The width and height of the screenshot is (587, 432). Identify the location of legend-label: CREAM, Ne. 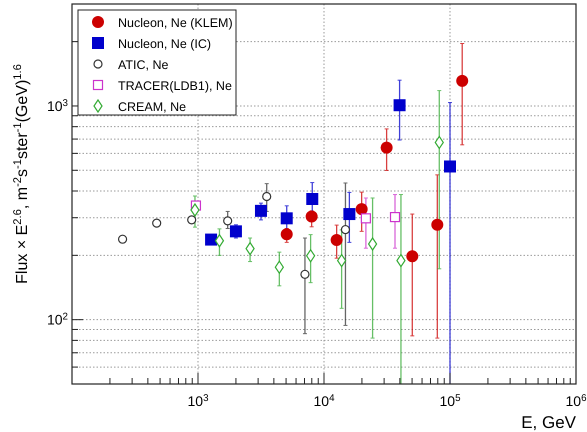
(152, 107).